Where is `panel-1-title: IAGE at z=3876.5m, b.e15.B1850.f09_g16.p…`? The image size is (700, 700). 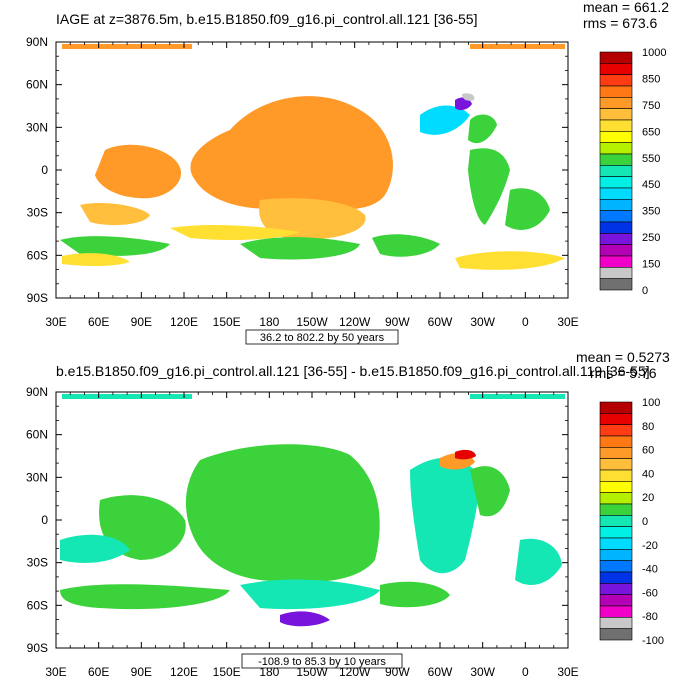 panel-1-title: IAGE at z=3876.5m, b.e15.B1850.f09_g16.p… is located at coordinates (266, 19).